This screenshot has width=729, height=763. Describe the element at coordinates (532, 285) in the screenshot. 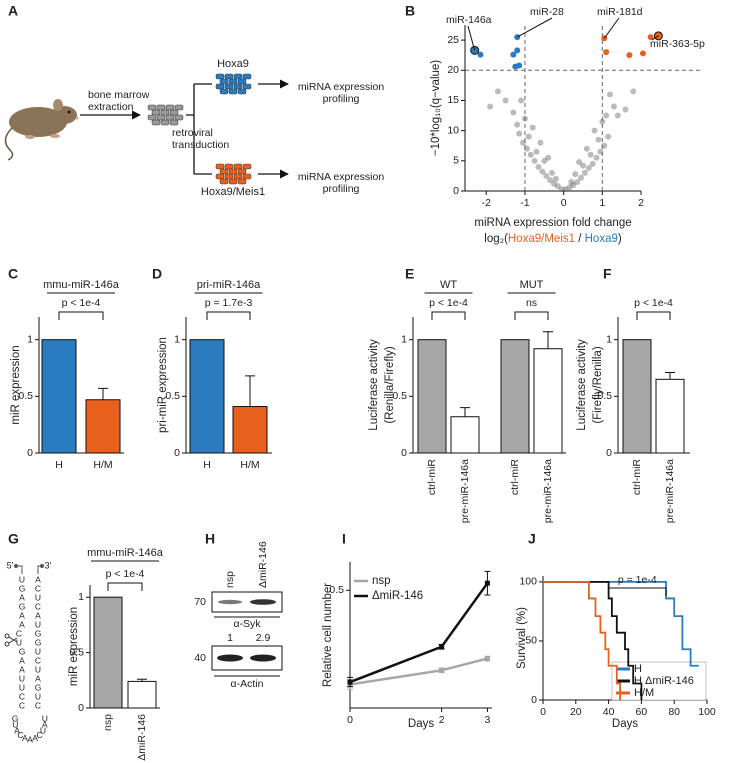

I see `group-label: MUT` at that location.